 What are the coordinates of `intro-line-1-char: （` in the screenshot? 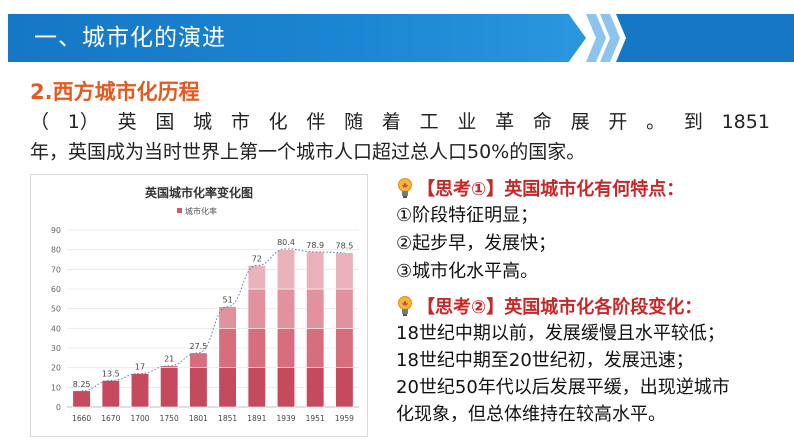 It's located at (40, 122).